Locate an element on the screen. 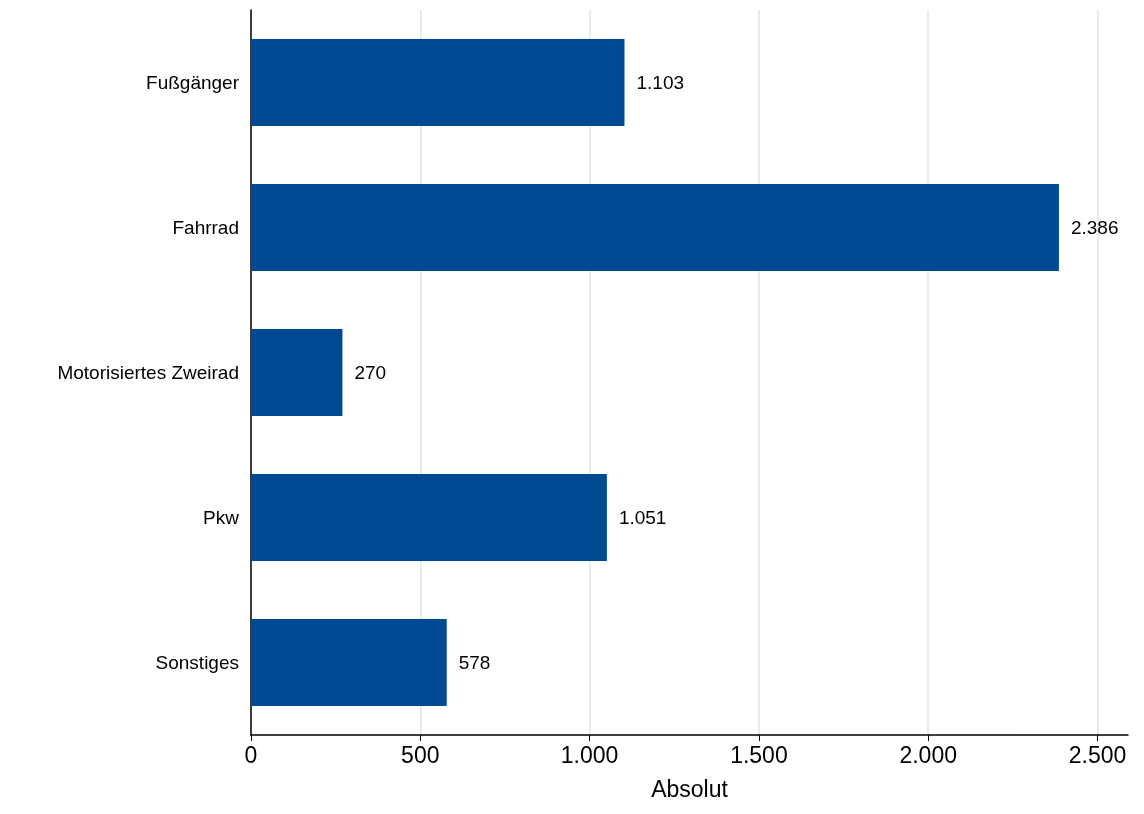 Image resolution: width=1144 pixels, height=814 pixels. data-label: 1.051 is located at coordinates (642, 517).